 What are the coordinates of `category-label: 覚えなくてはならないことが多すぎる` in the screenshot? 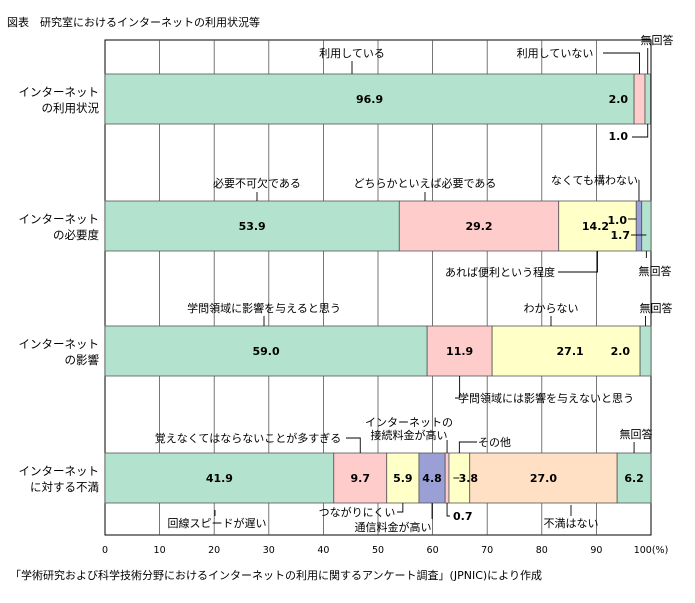 It's located at (248, 438).